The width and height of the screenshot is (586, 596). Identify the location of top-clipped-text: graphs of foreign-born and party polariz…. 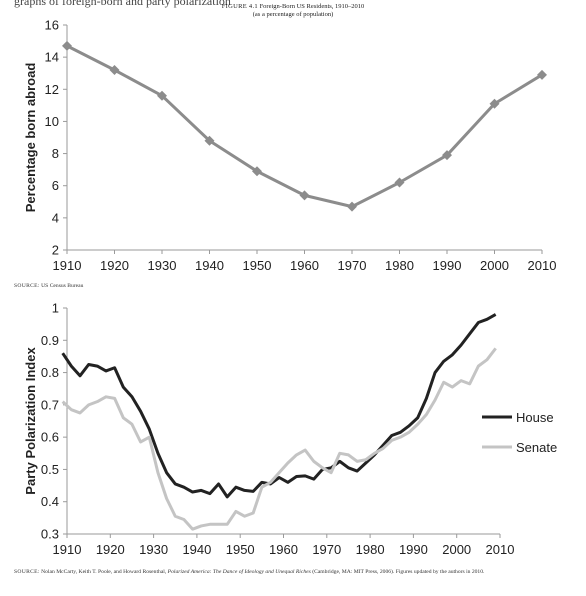
(122, 4).